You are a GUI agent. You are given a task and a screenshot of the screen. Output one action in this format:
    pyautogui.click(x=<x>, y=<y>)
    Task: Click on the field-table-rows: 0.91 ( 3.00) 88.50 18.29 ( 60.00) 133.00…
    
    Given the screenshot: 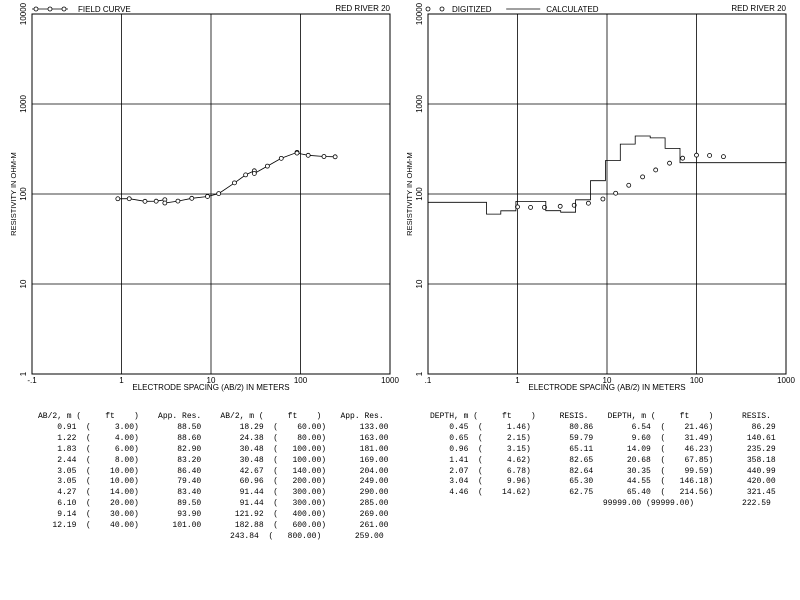 What is the action you would take?
    pyautogui.click(x=213, y=482)
    